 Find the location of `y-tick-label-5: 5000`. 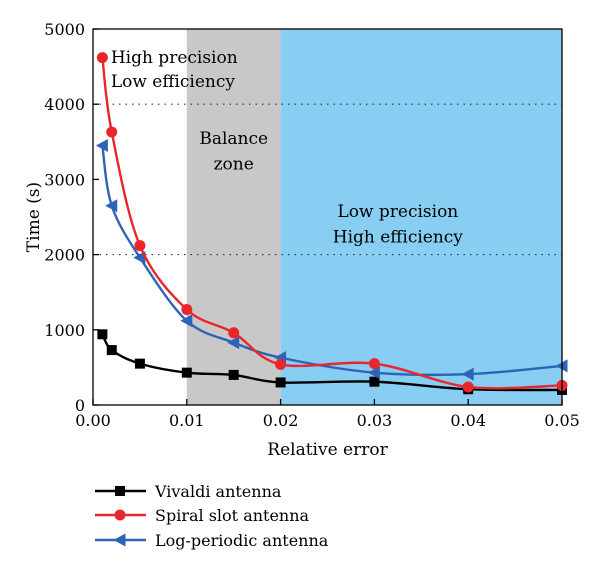

y-tick-label-5: 5000 is located at coordinates (64, 29).